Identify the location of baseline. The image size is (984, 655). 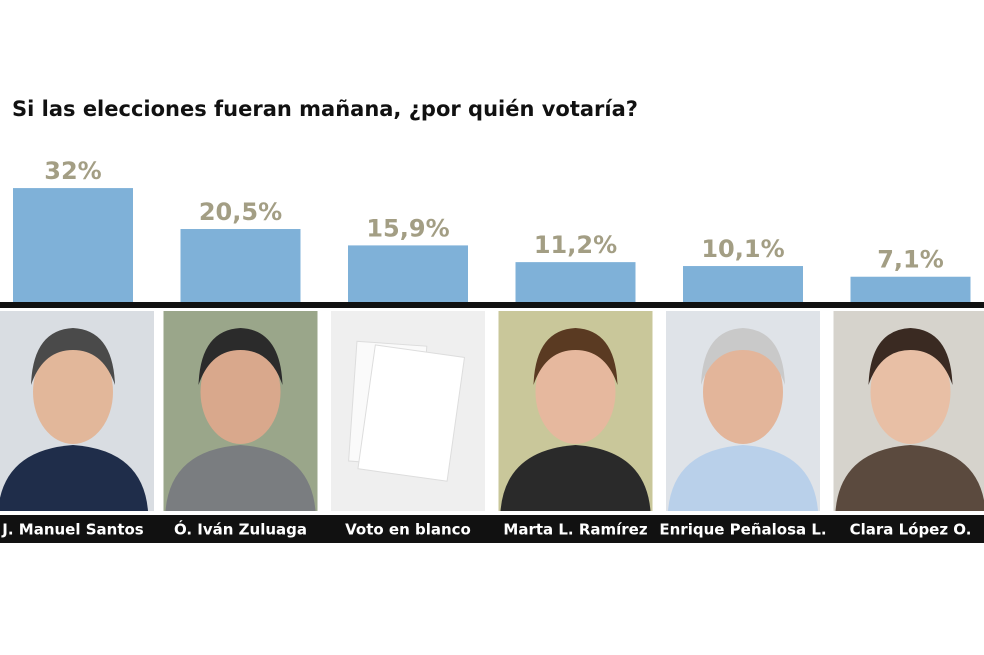
(492, 305).